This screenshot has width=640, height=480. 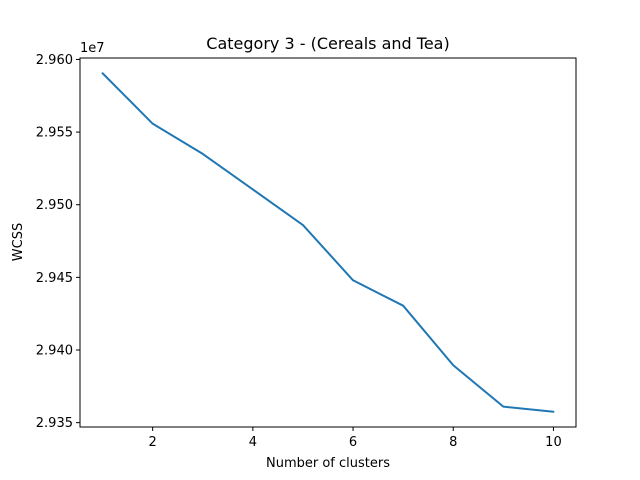 What do you see at coordinates (553, 442) in the screenshot?
I see `x-tick-label: 10` at bounding box center [553, 442].